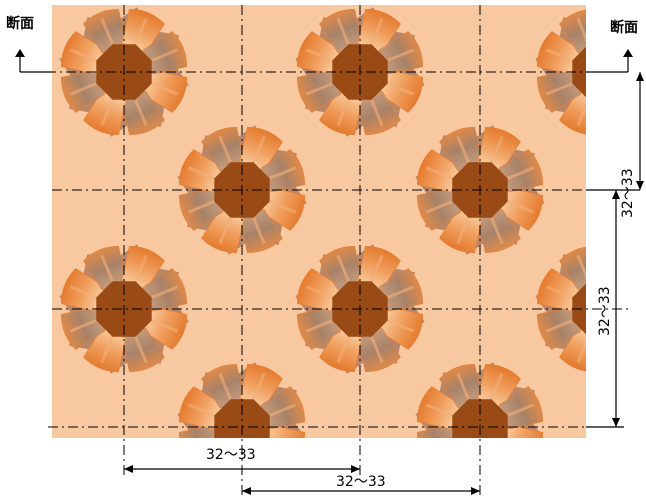  Describe the element at coordinates (624, 27) in the screenshot. I see `section-label-right: 断面` at that location.